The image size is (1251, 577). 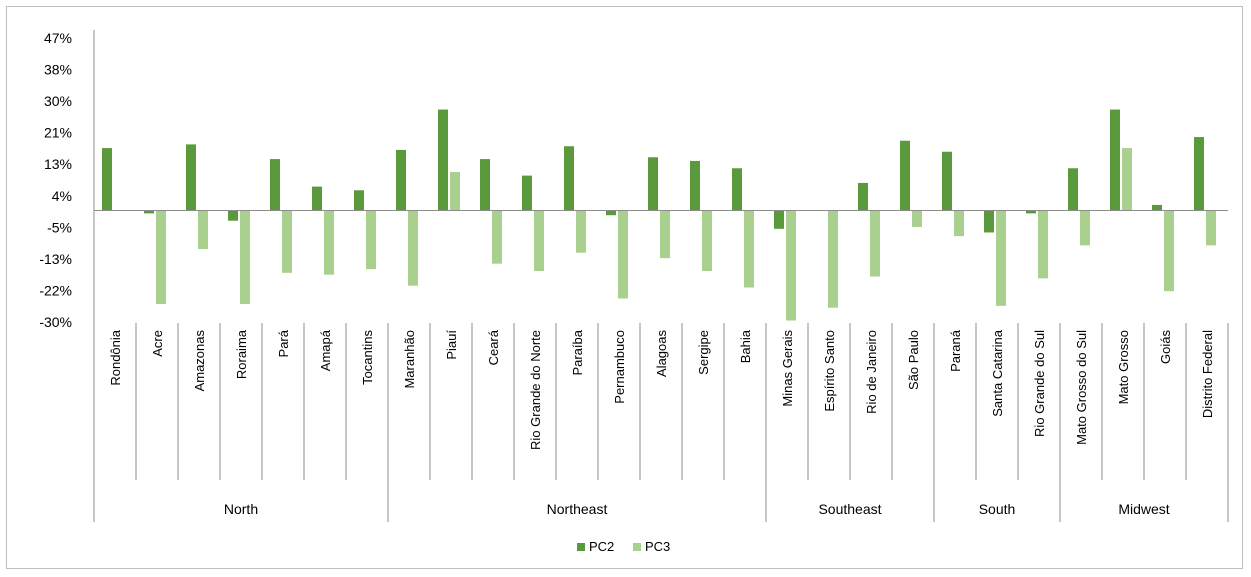 I want to click on category-label: Ceará, so click(x=493, y=347).